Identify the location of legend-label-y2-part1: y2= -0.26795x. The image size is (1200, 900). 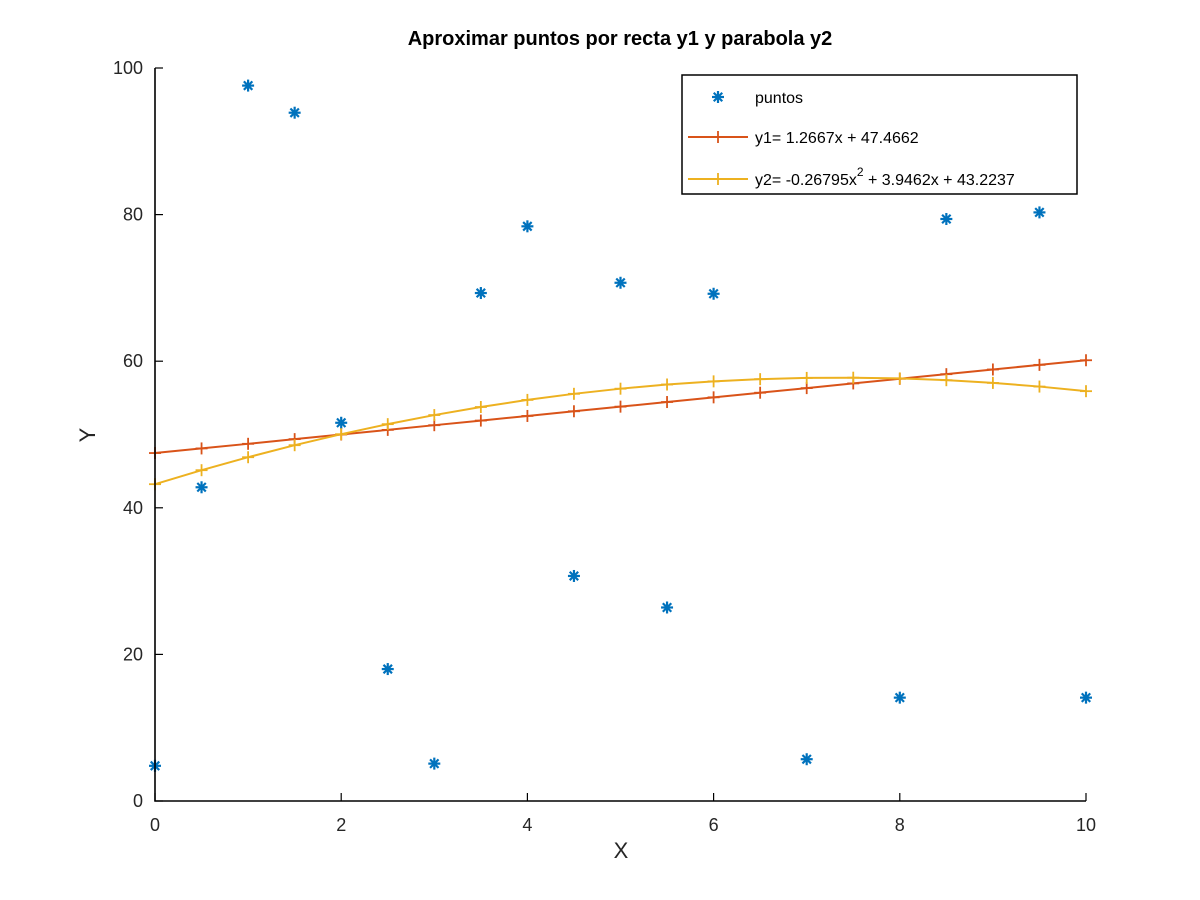
(806, 180).